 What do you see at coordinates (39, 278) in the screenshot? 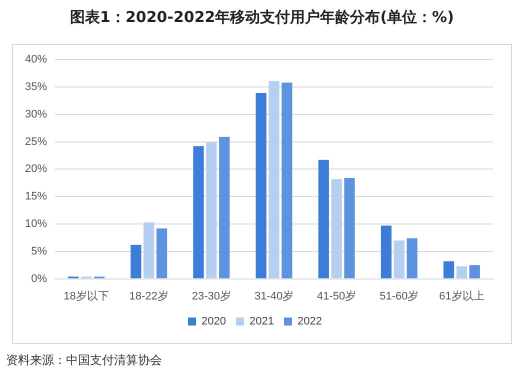
I see `y-tick-label: 0%` at bounding box center [39, 278].